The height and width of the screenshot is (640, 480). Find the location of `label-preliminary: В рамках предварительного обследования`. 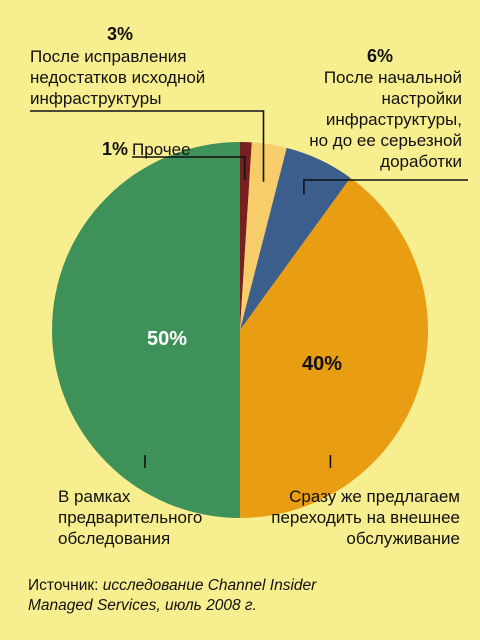

label-preliminary: В рамках предварительного обследования is located at coordinates (130, 517).